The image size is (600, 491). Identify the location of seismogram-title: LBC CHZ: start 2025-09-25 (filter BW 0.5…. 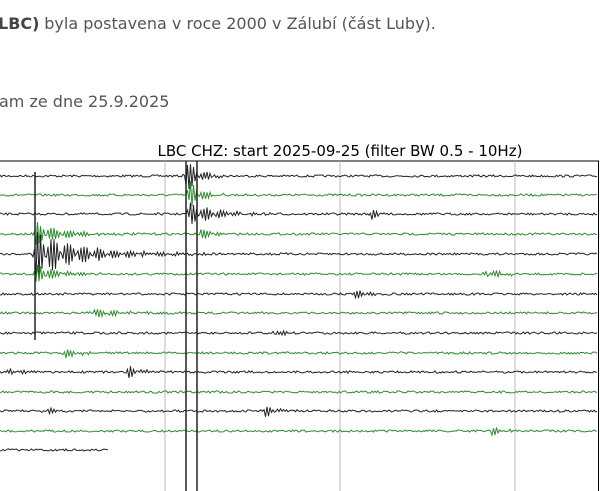
(340, 151).